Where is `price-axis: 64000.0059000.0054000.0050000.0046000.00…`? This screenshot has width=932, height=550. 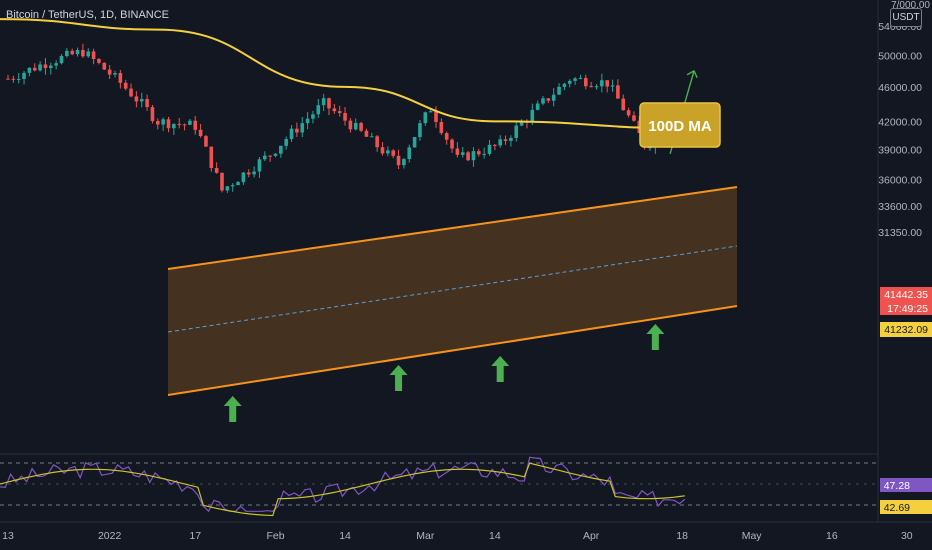 price-axis: 64000.0059000.0054000.0050000.0046000.00… is located at coordinates (900, 130).